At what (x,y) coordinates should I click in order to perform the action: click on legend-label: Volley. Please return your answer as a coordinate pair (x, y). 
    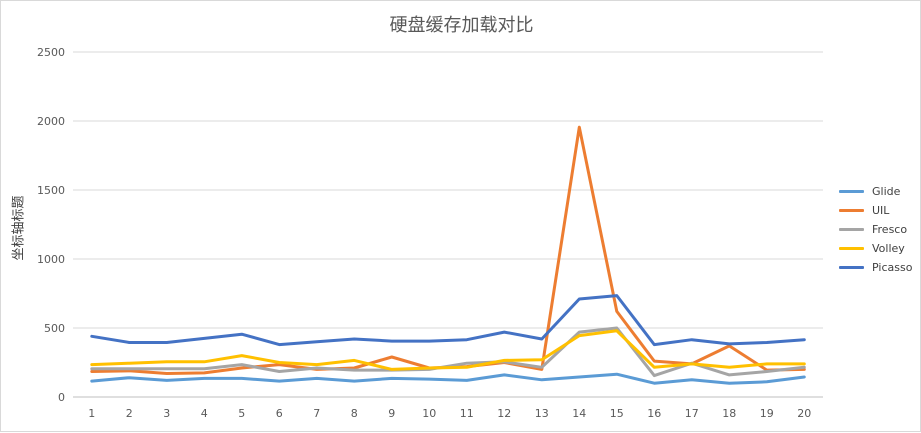
    Looking at the image, I should click on (888, 248).